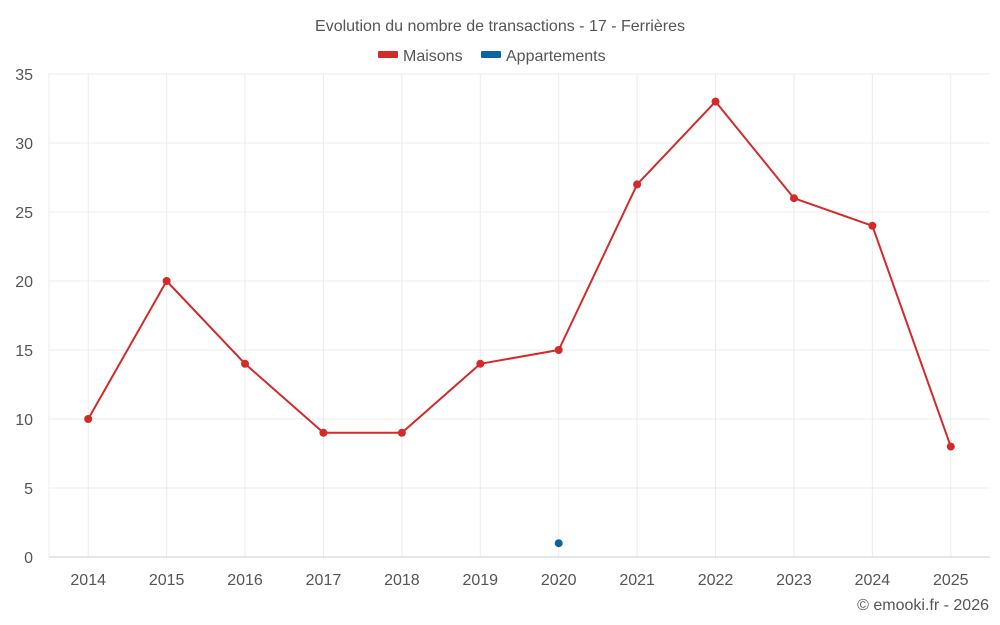  I want to click on legend-item-appartements: Appartements, so click(543, 56).